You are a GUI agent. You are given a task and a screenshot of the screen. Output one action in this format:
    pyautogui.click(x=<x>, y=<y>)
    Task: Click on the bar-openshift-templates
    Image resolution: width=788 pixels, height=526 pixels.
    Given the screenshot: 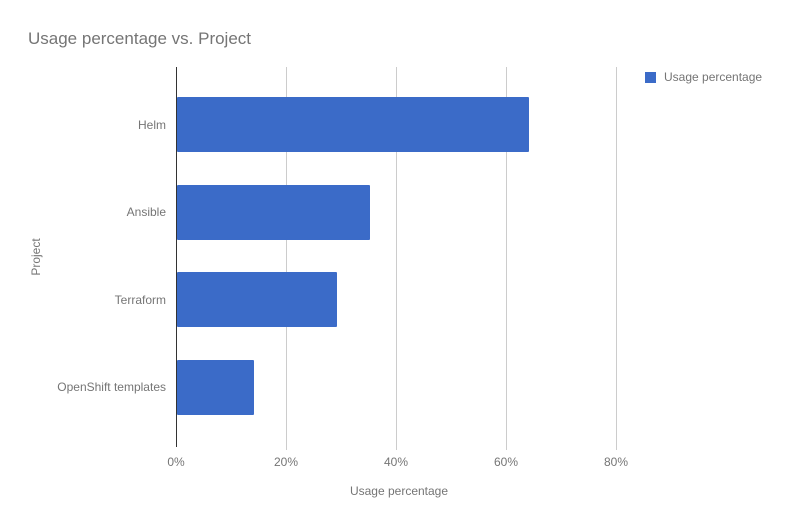 What is the action you would take?
    pyautogui.click(x=215, y=387)
    